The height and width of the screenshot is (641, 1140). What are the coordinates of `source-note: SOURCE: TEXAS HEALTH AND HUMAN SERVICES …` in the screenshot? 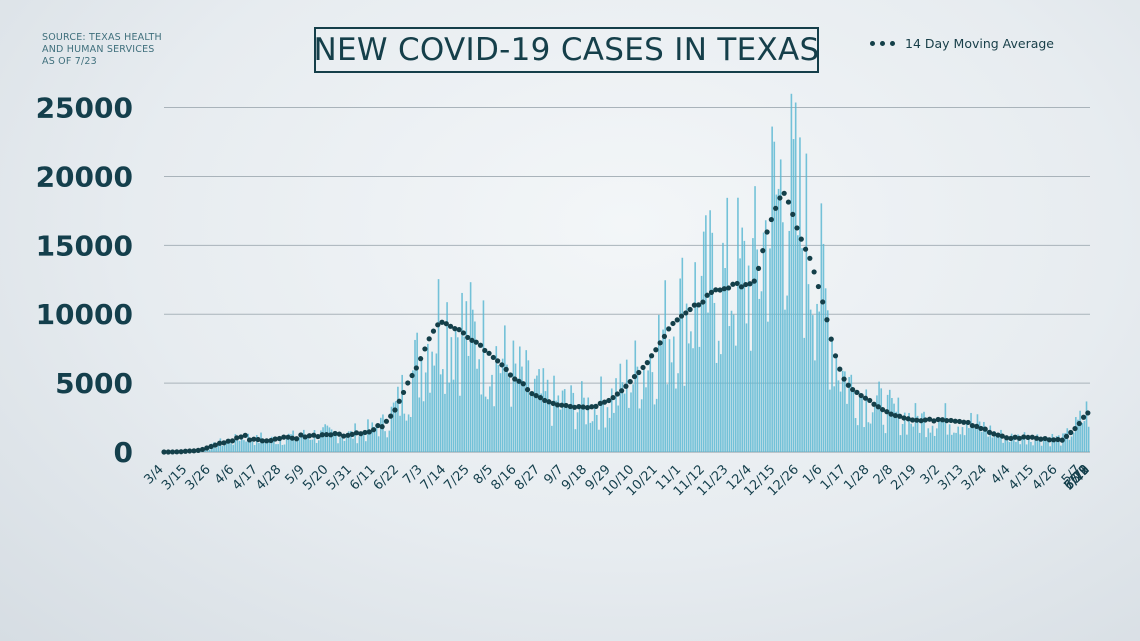 It's located at (102, 49).